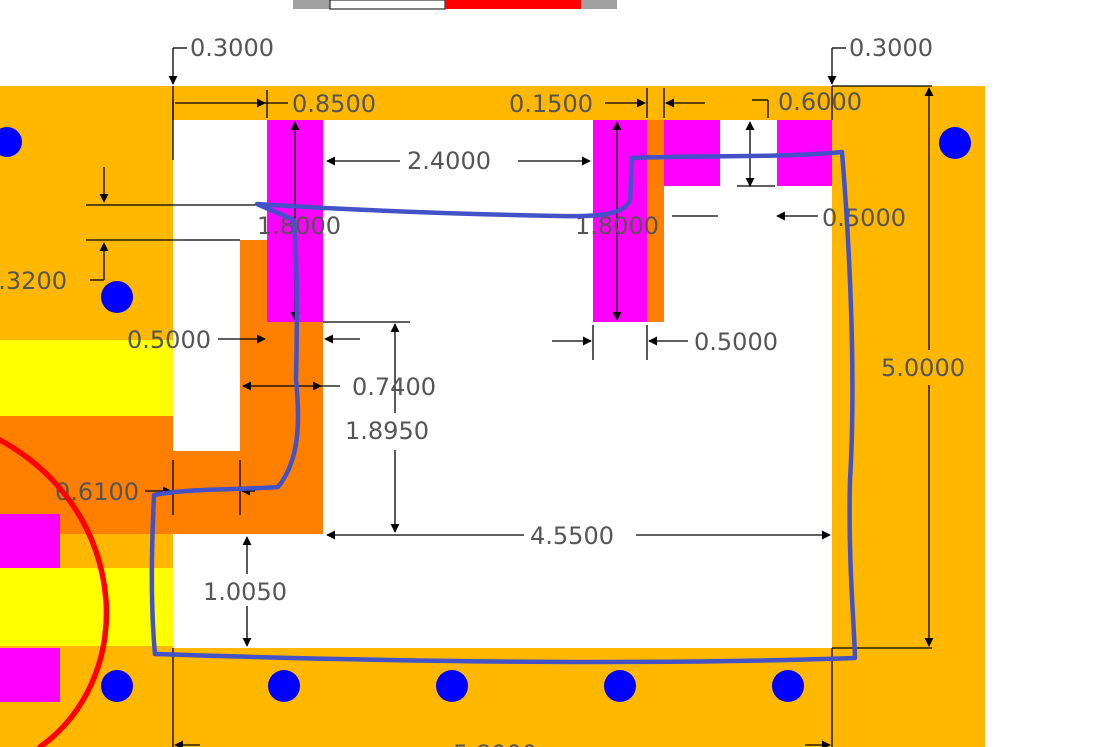 The image size is (1116, 747). Describe the element at coordinates (311, 4) in the screenshot. I see `scale-bar-left-grey` at that location.